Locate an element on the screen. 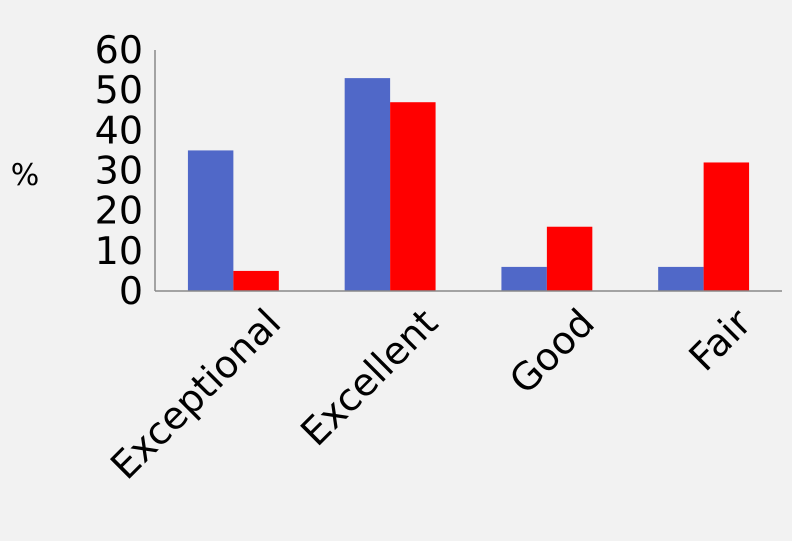 The height and width of the screenshot is (541, 792). x-tick-label: Fair is located at coordinates (720, 340).